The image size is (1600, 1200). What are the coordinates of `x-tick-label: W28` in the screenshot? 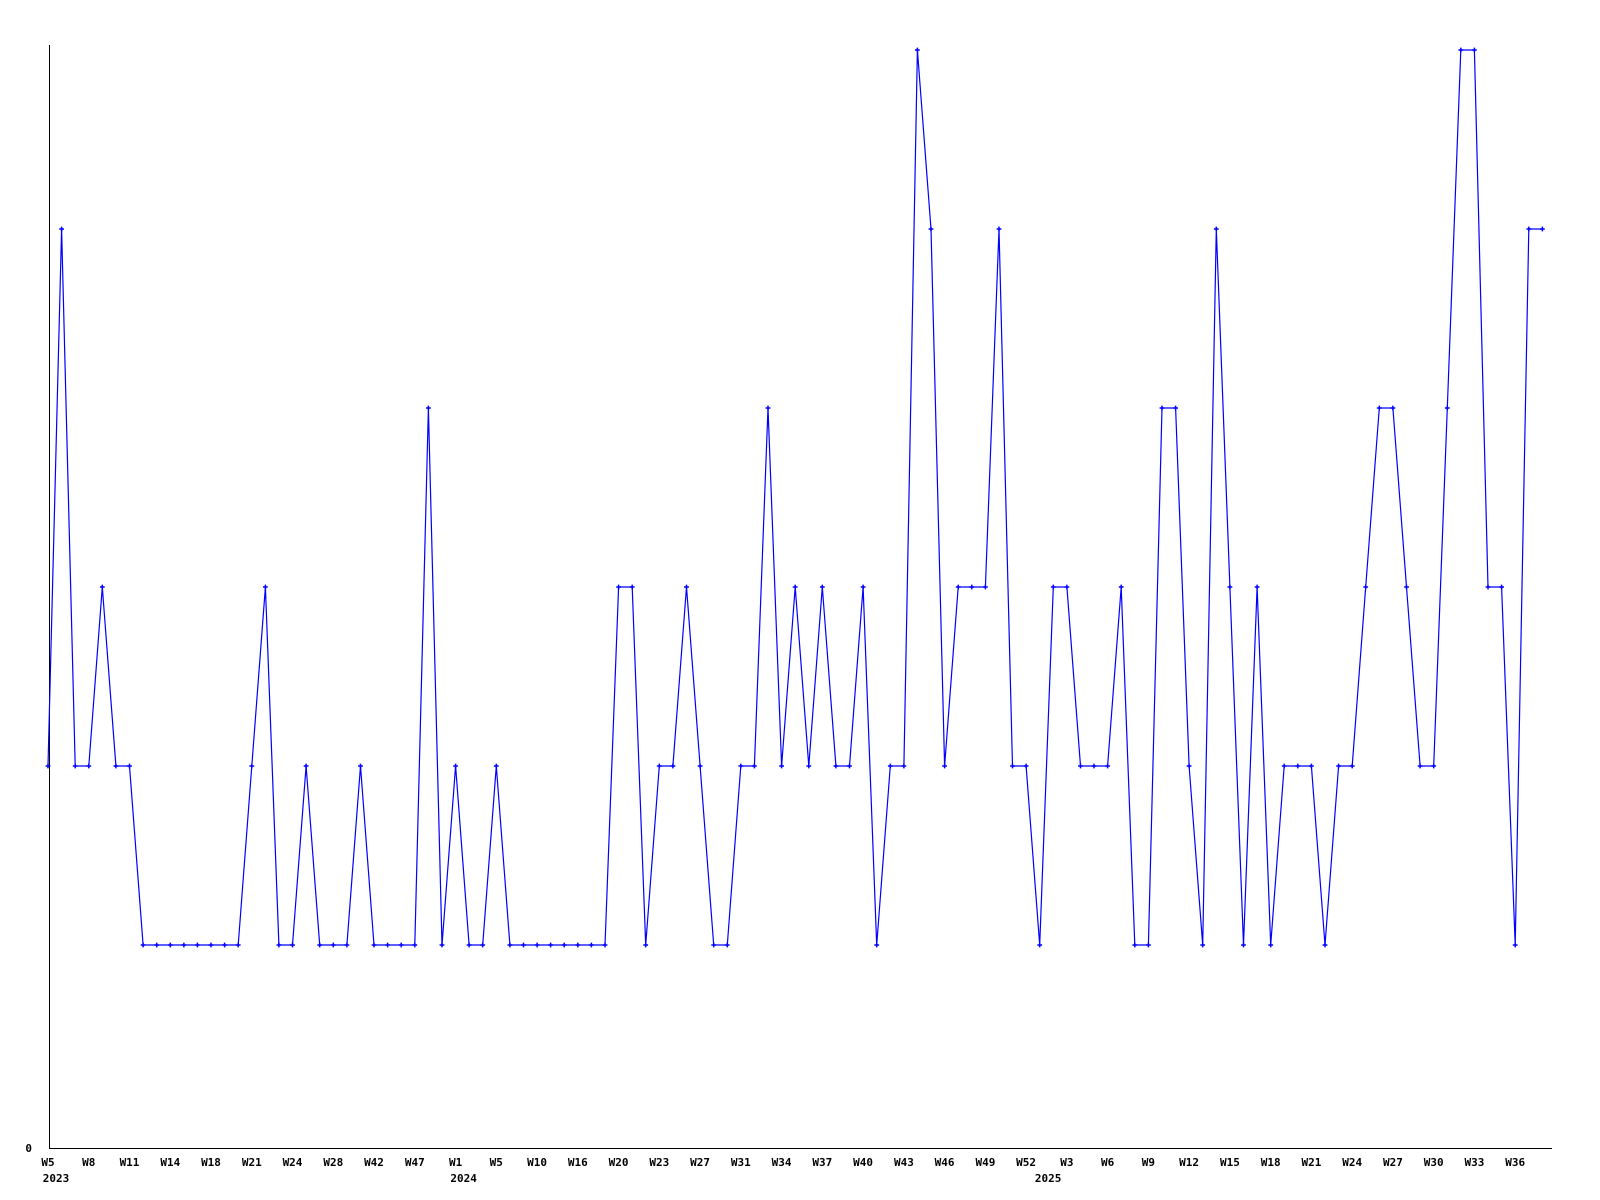 It's located at (333, 1162).